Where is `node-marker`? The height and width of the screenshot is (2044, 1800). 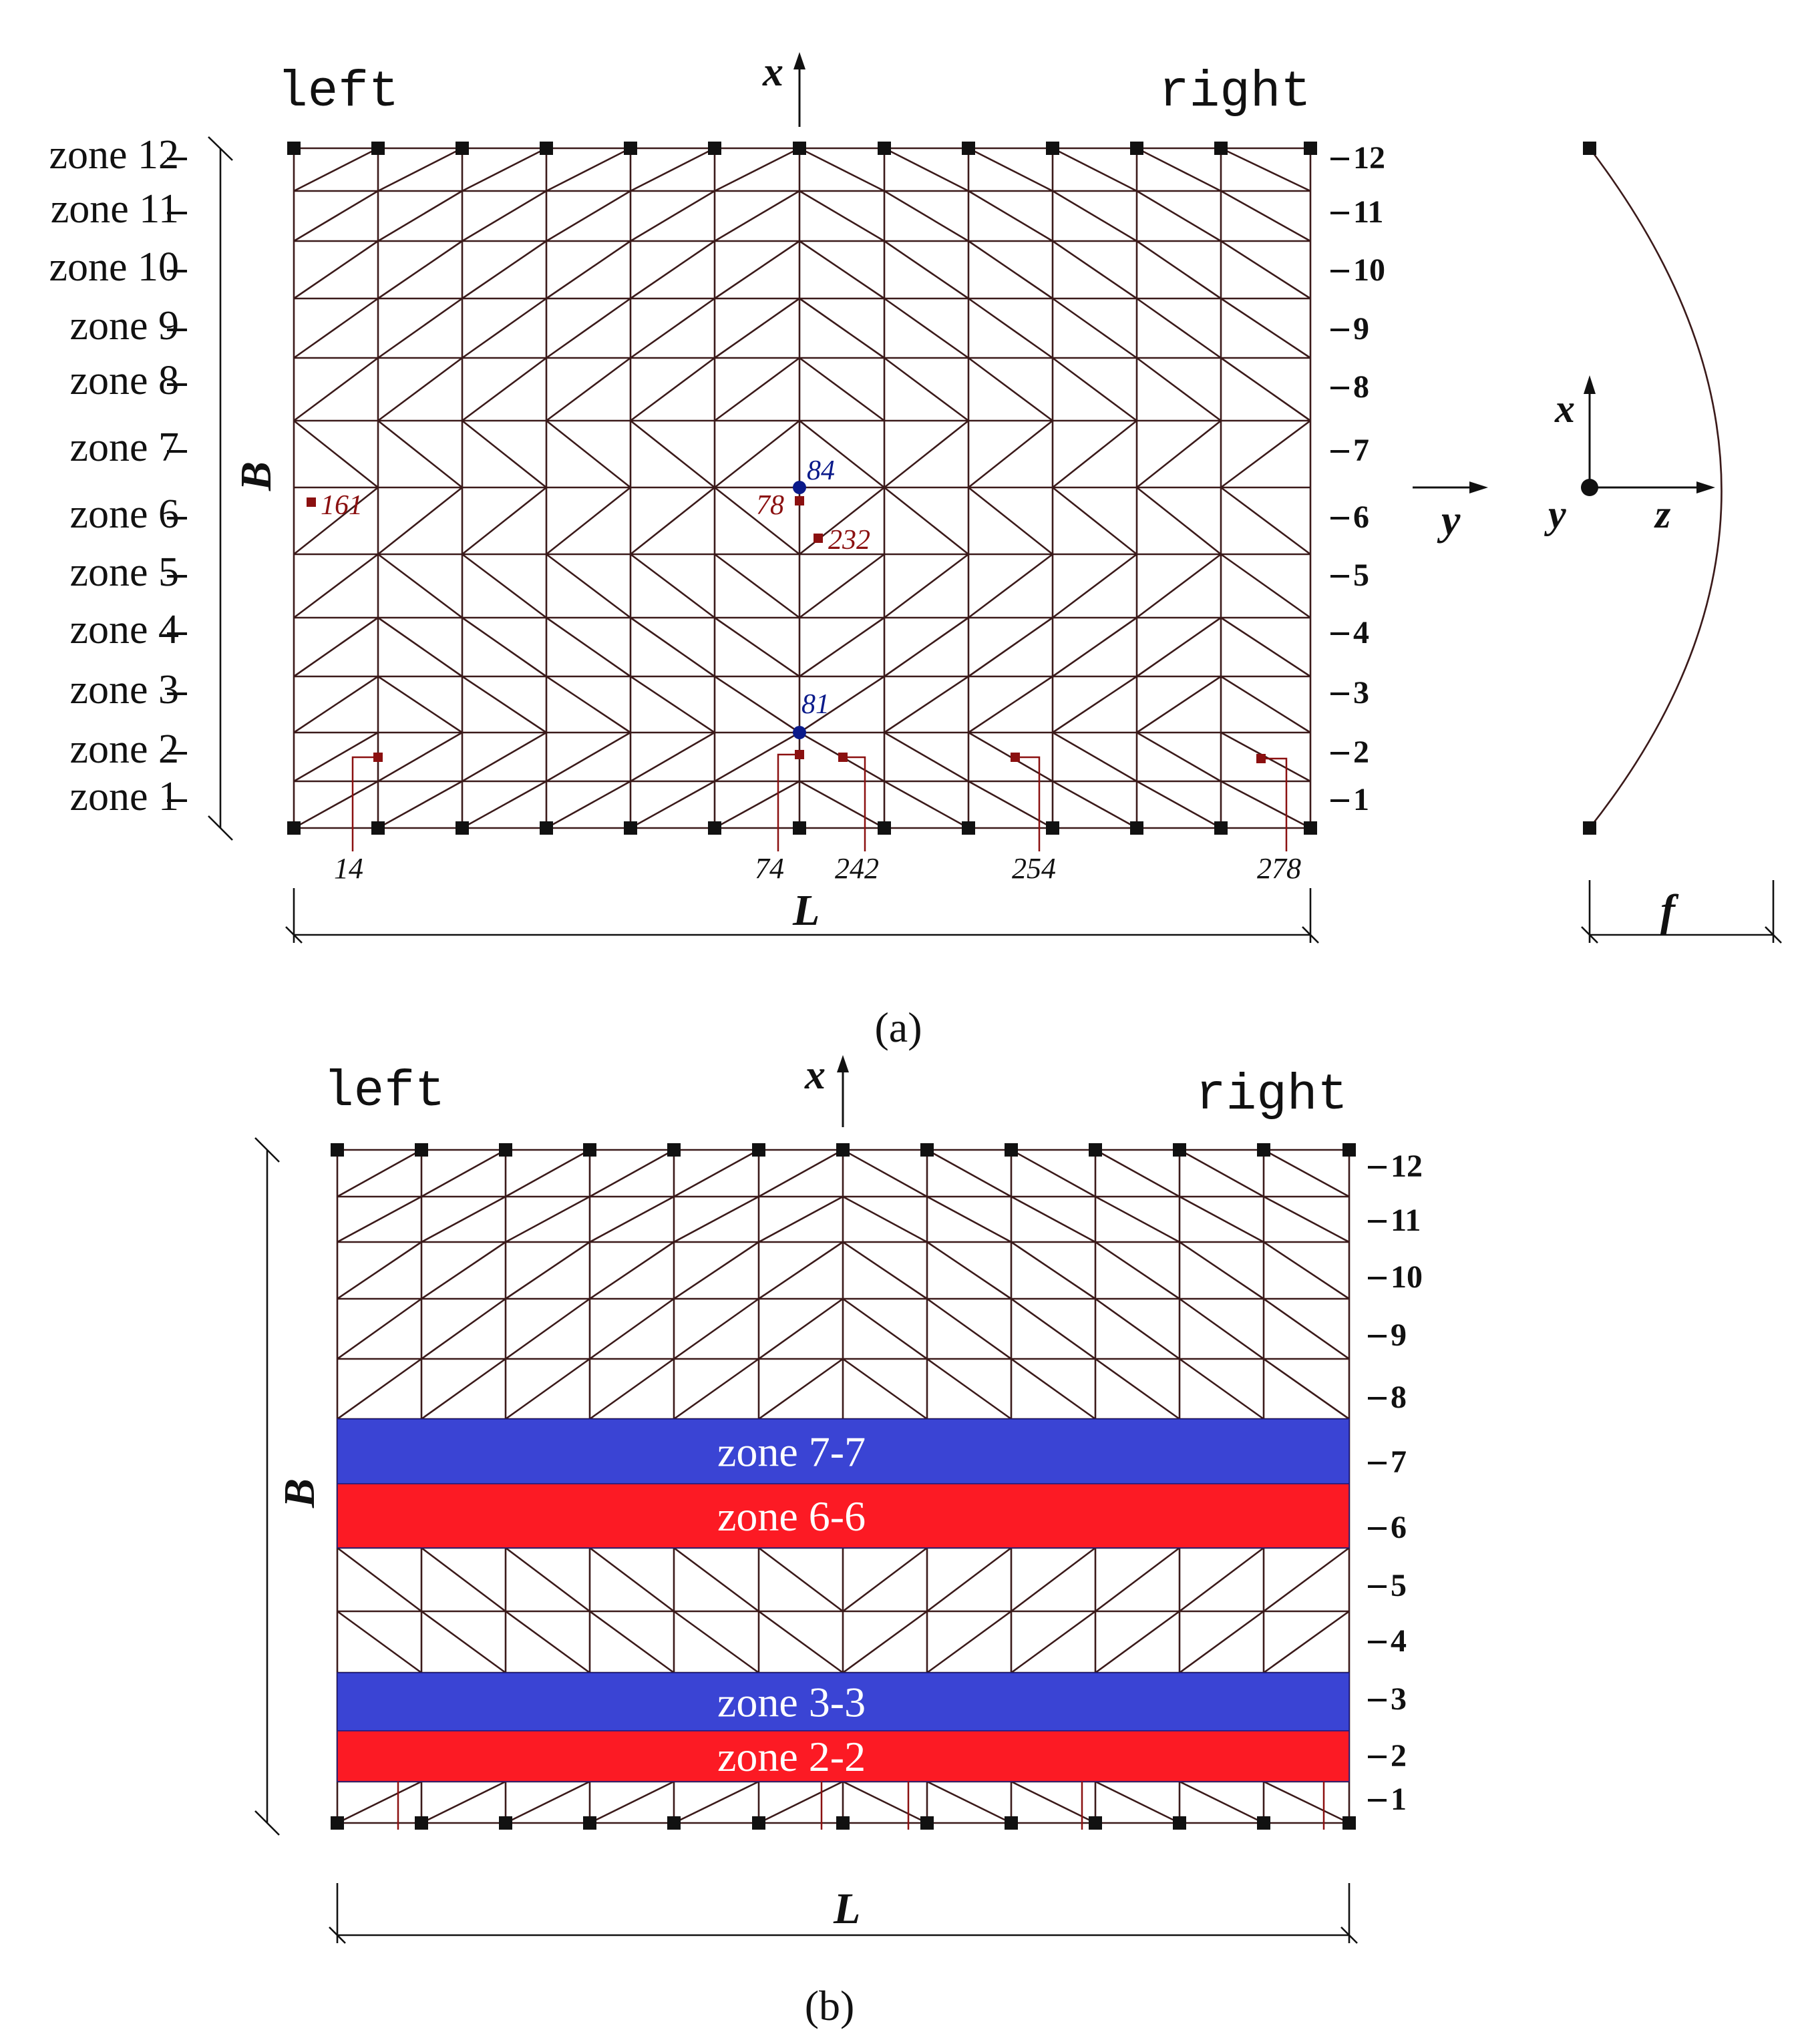 node-marker is located at coordinates (799, 733).